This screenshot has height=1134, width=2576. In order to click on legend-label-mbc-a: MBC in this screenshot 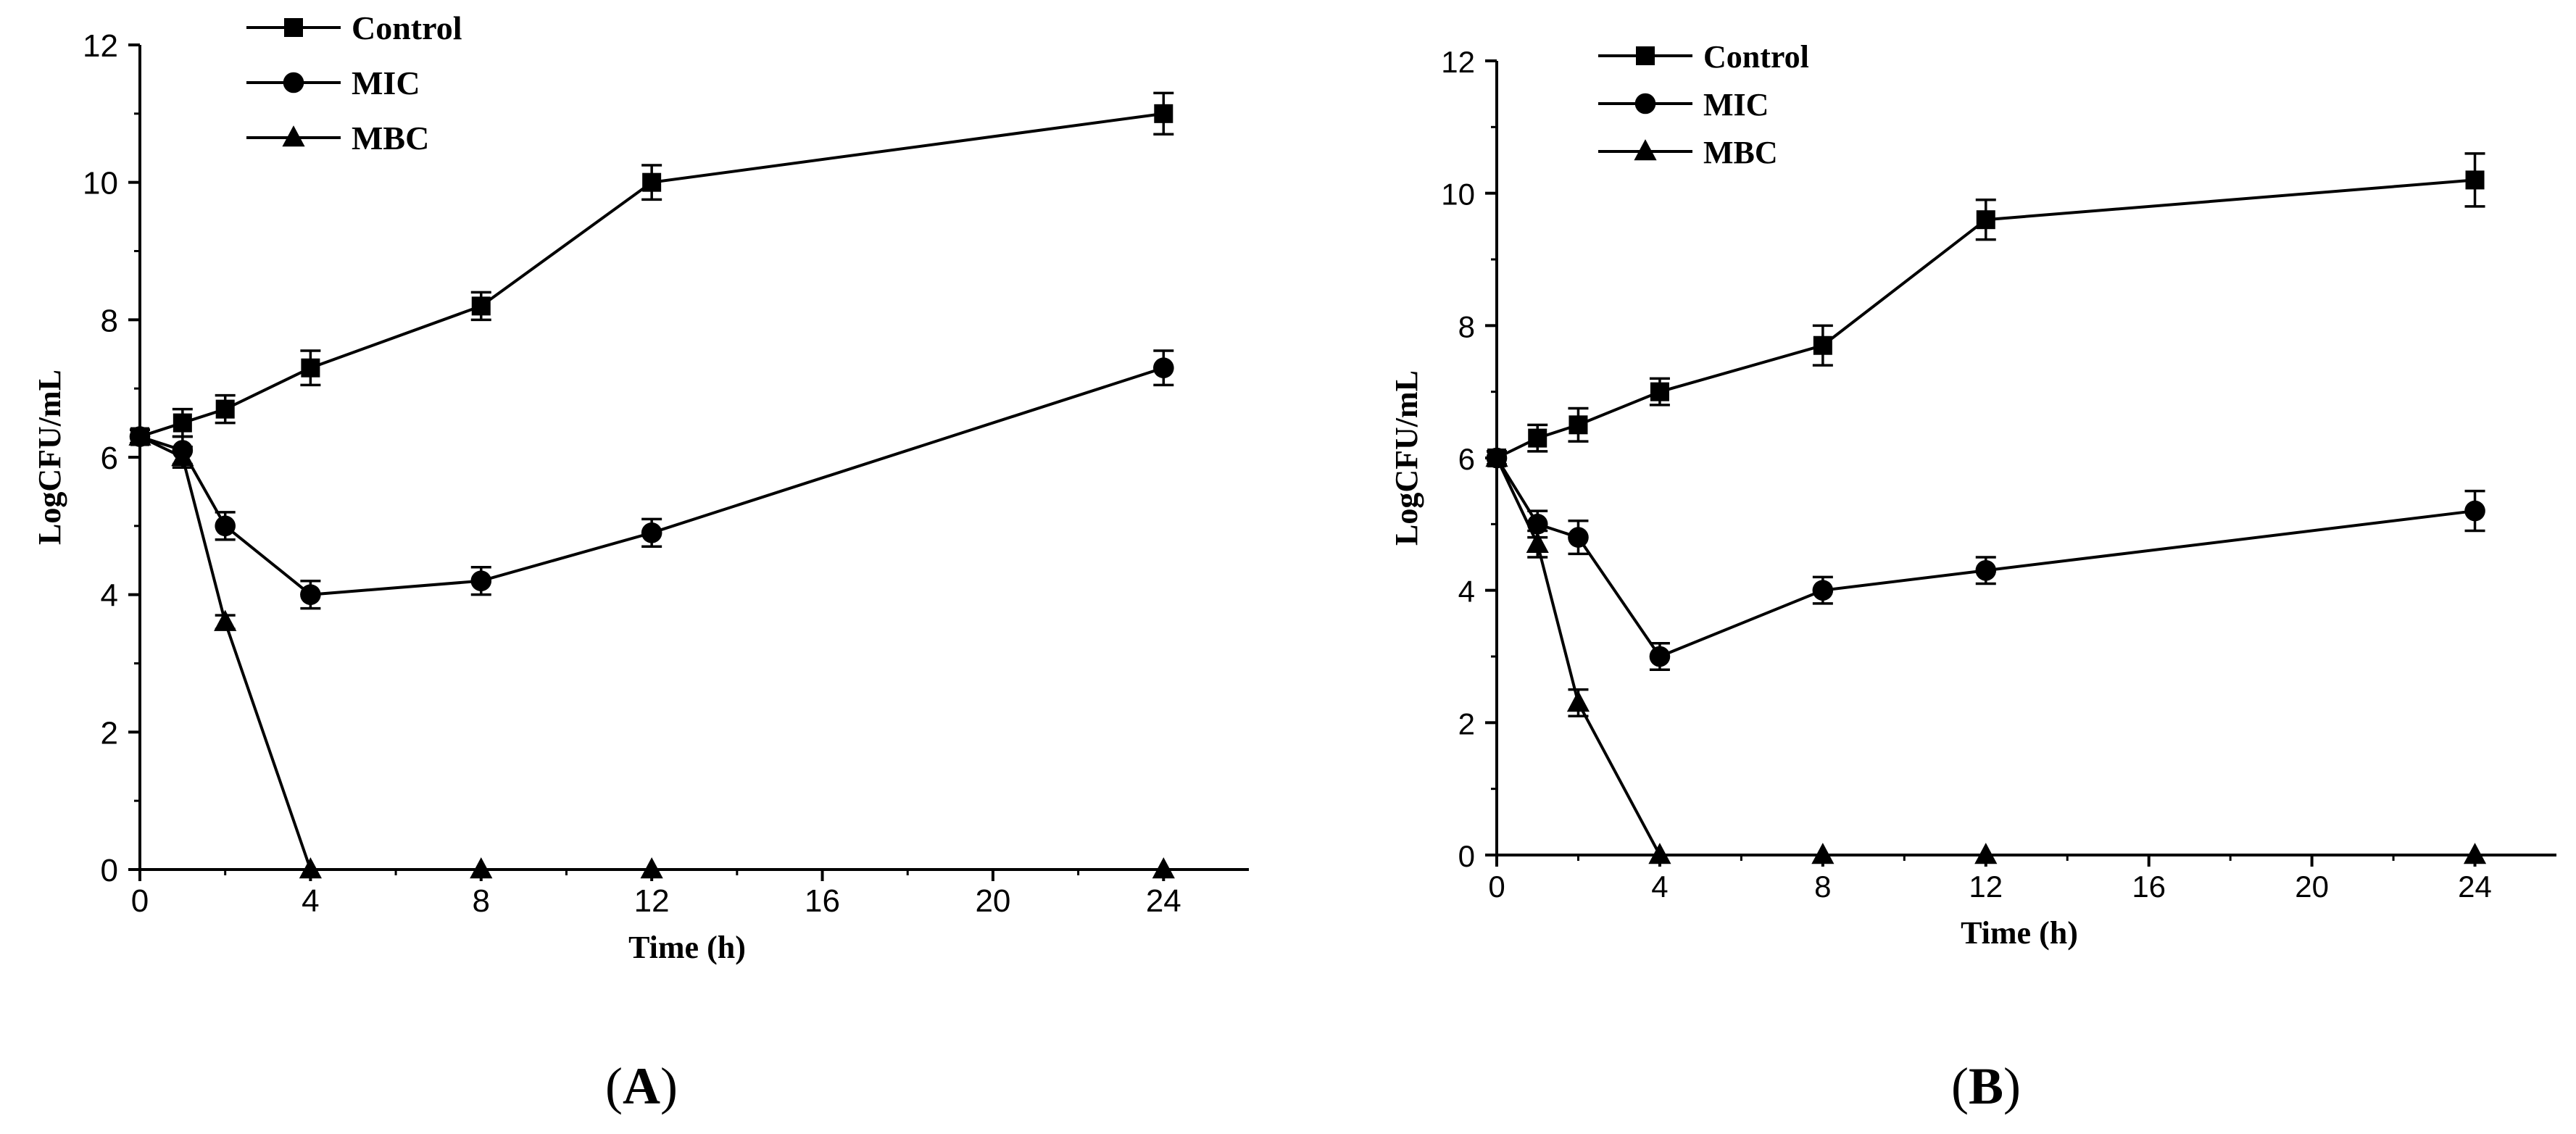, I will do `click(390, 138)`.